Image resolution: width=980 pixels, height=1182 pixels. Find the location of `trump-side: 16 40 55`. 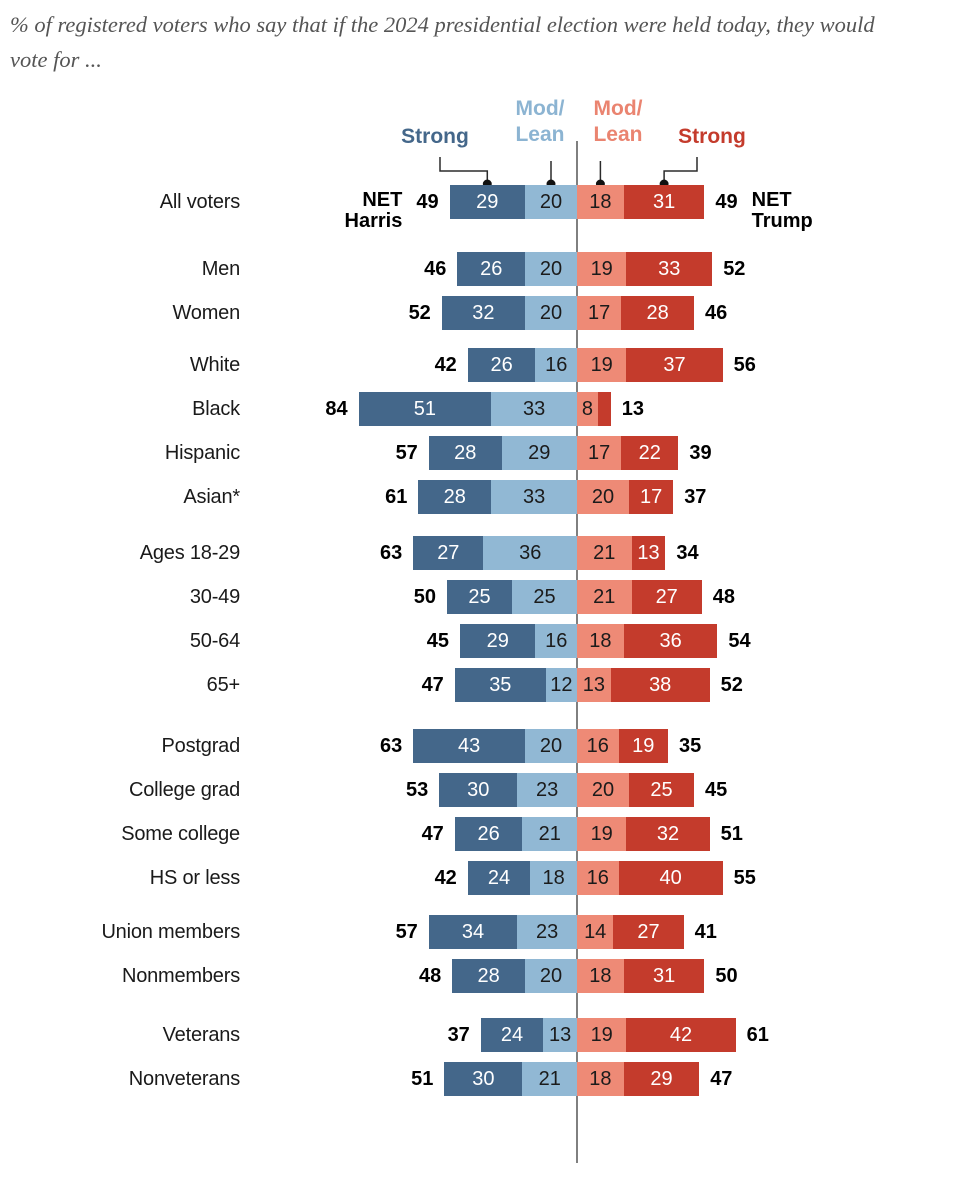

trump-side: 16 40 55 is located at coordinates (666, 878).